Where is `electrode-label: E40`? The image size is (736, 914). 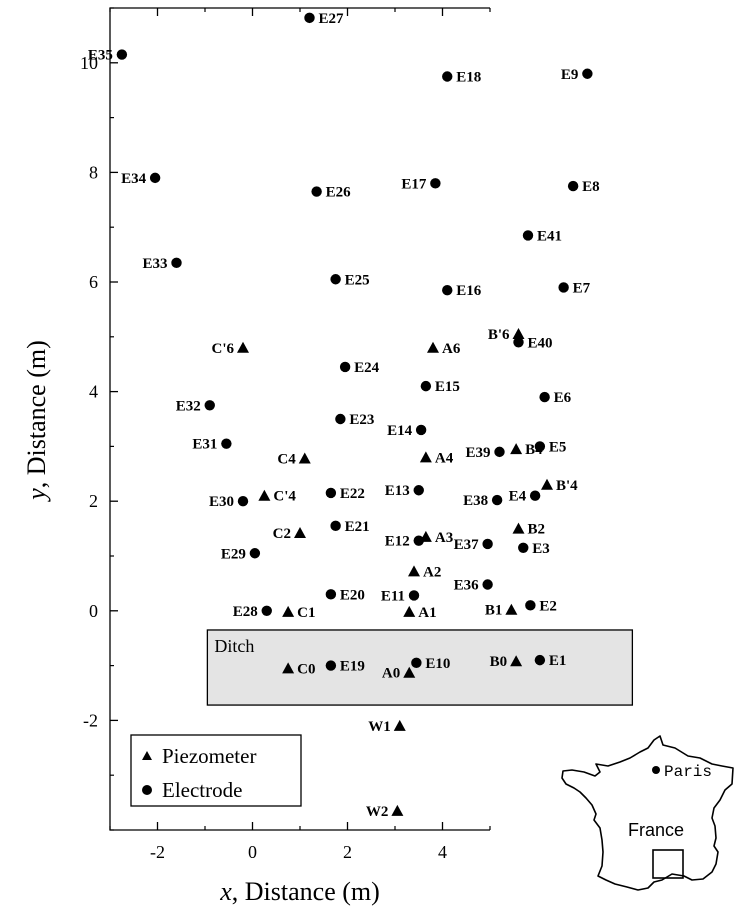
electrode-label: E40 is located at coordinates (540, 343).